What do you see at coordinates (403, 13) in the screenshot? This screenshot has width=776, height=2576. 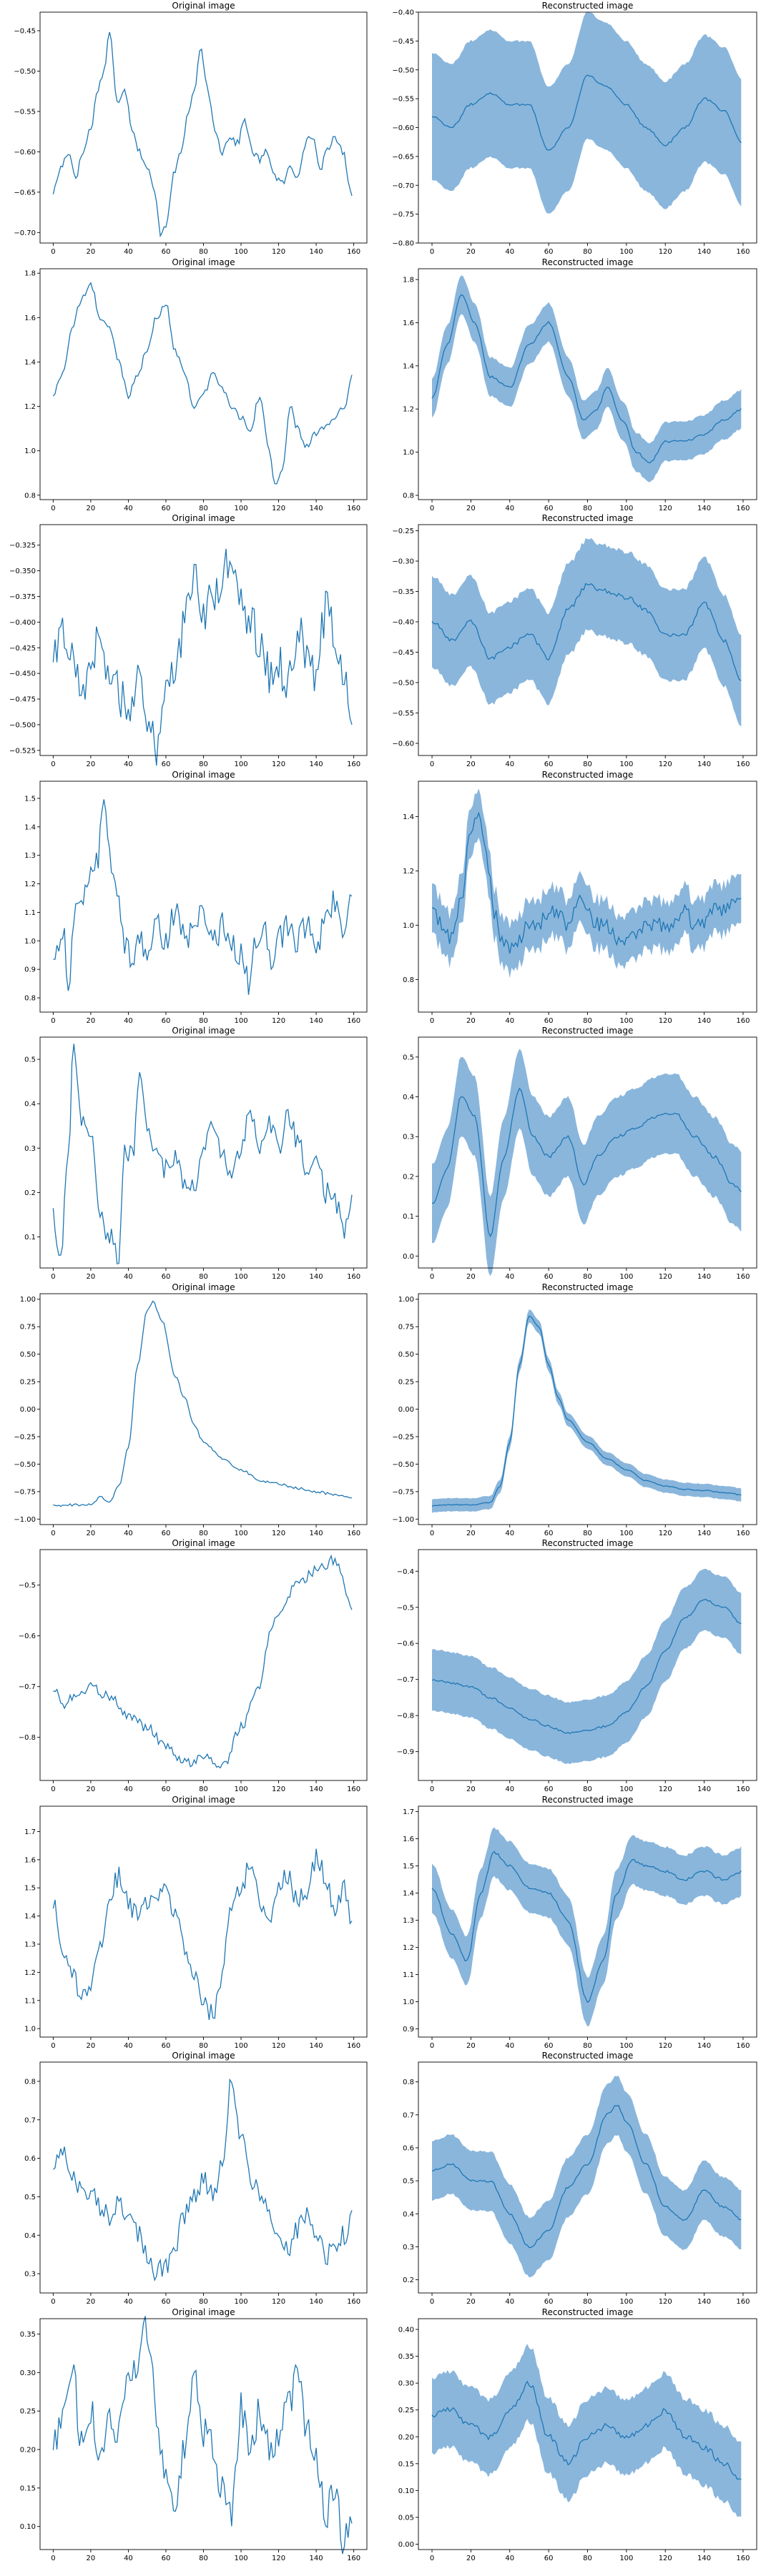 I see `y-tick-label: −0.40` at bounding box center [403, 13].